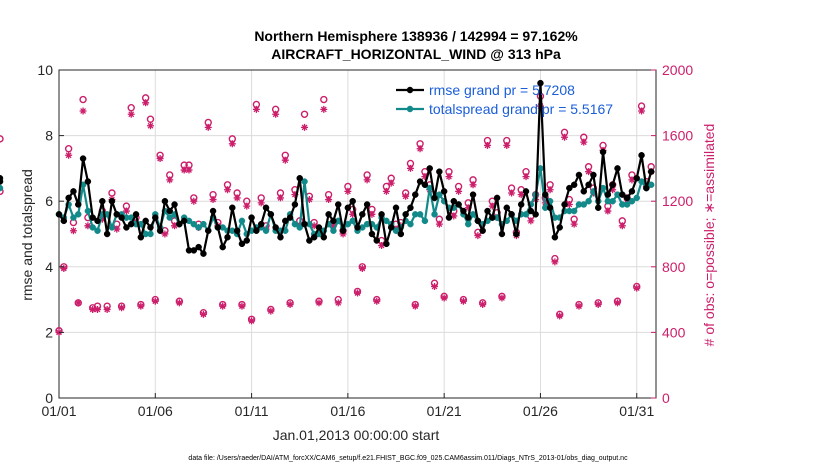 The image size is (830, 470). I want to click on y-axis-left-ticks: 0 2 4 6 8 10, so click(50, 234).